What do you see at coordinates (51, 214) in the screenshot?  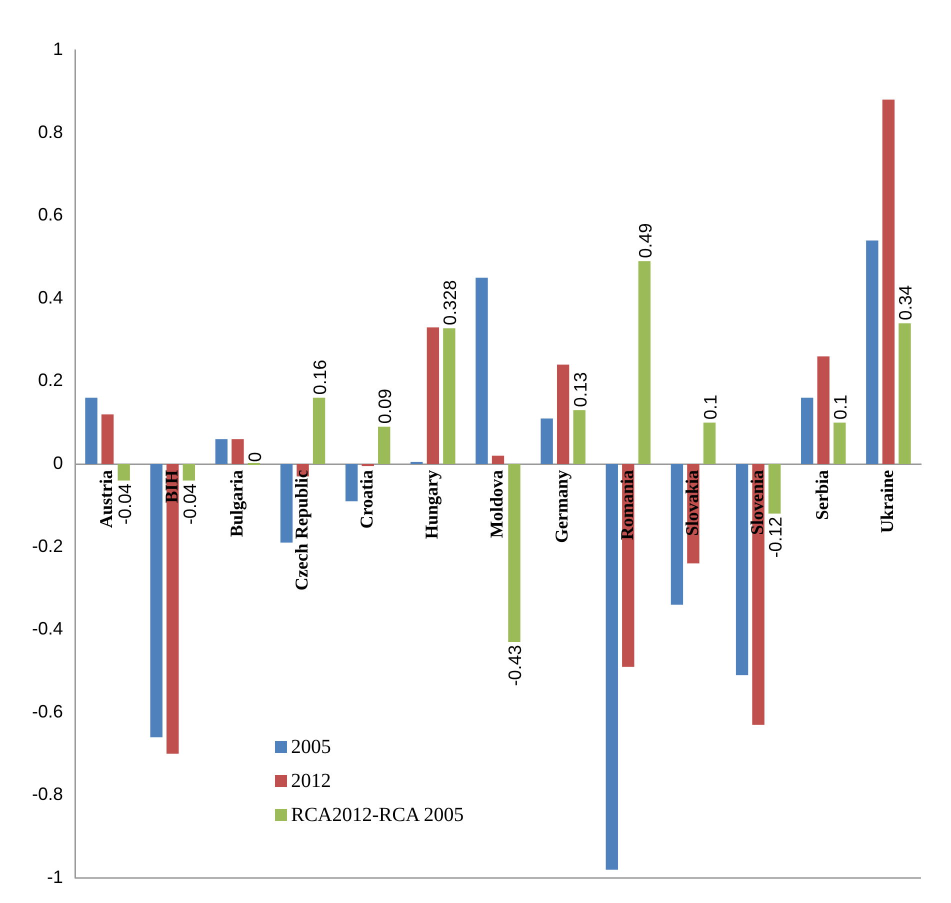 I see `y-tick-label: 0.6` at bounding box center [51, 214].